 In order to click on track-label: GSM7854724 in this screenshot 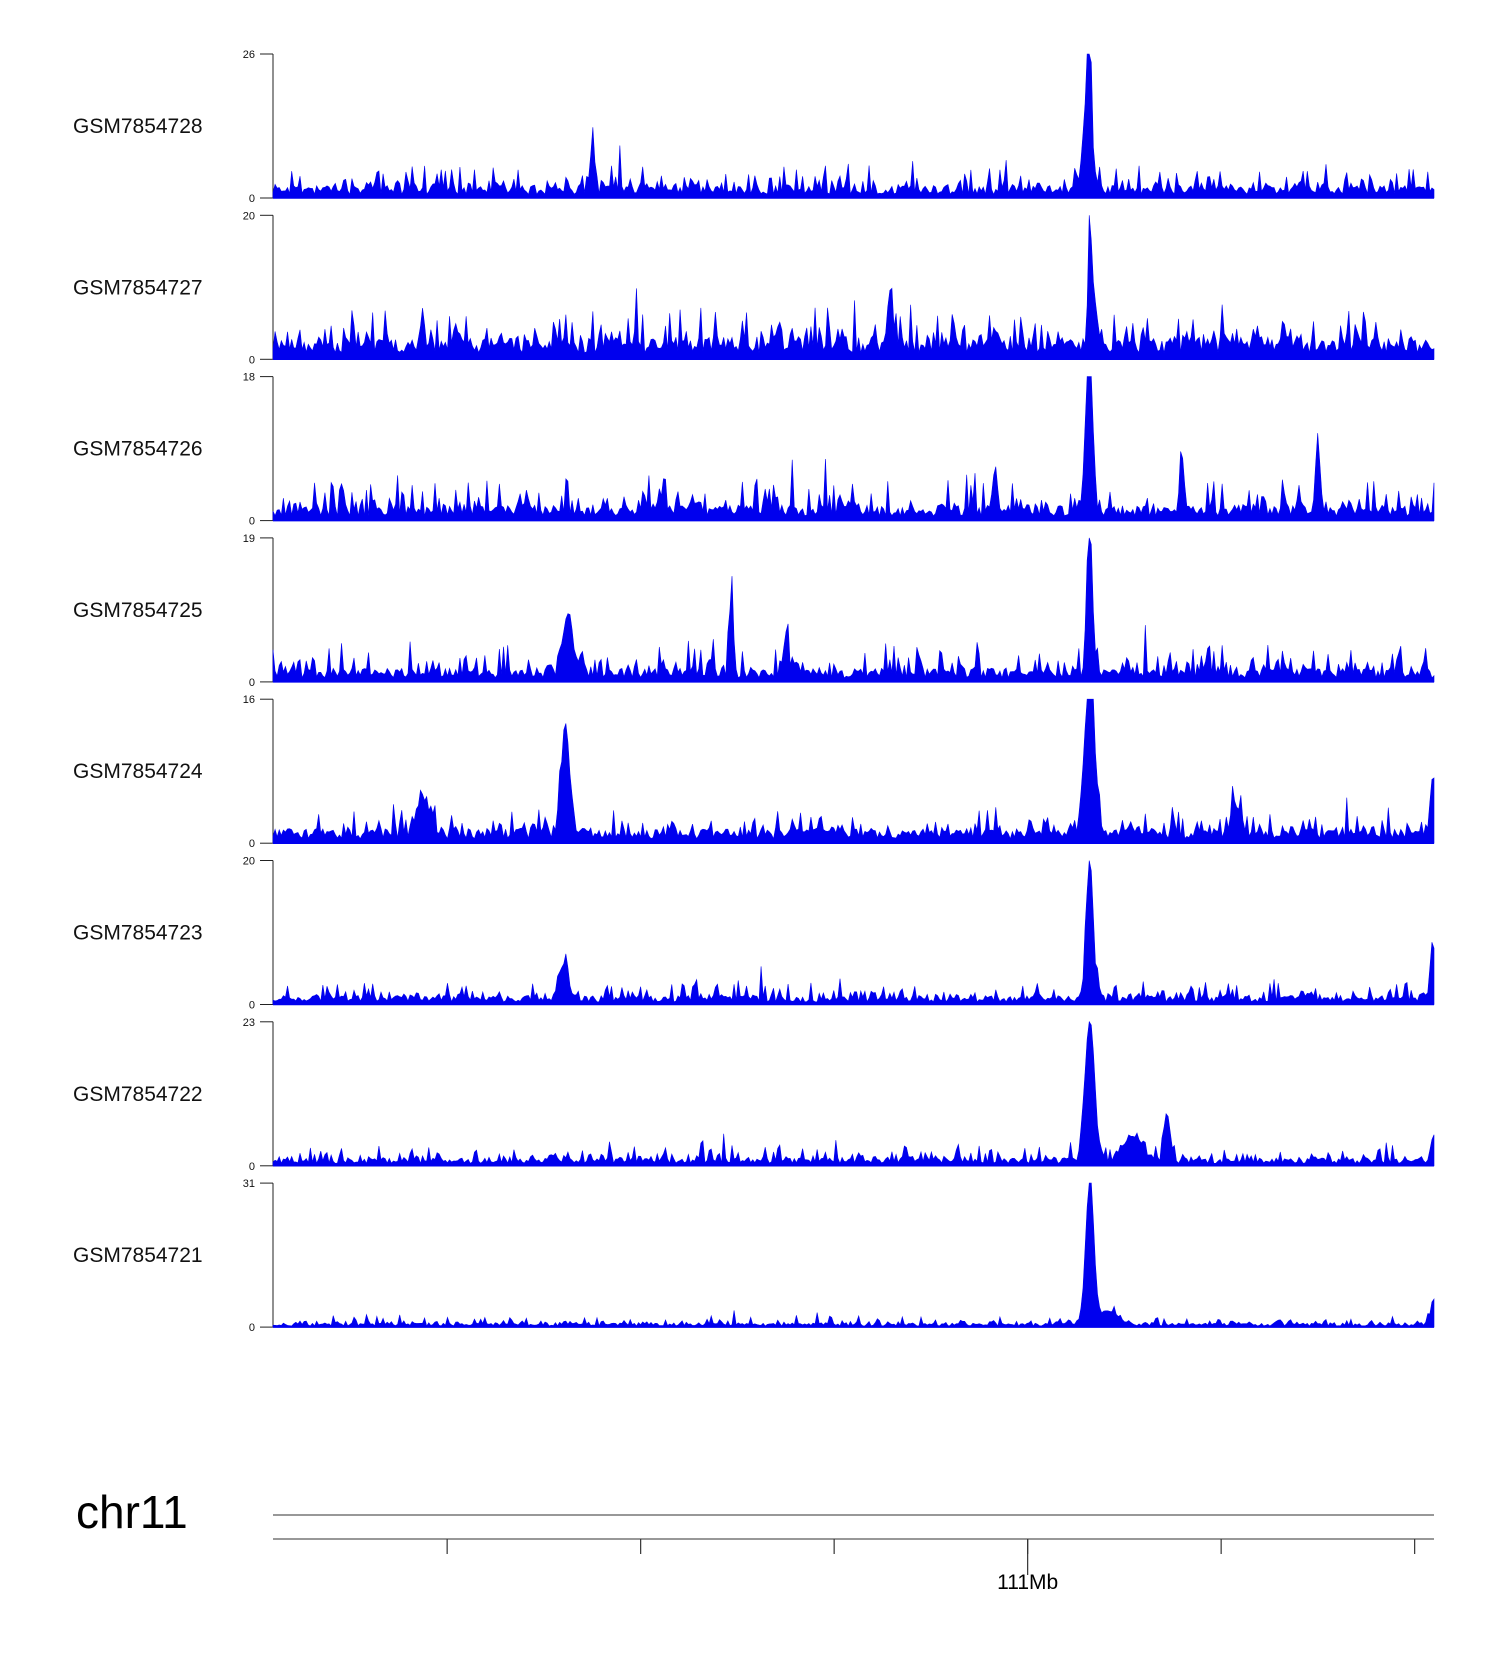, I will do `click(138, 771)`.